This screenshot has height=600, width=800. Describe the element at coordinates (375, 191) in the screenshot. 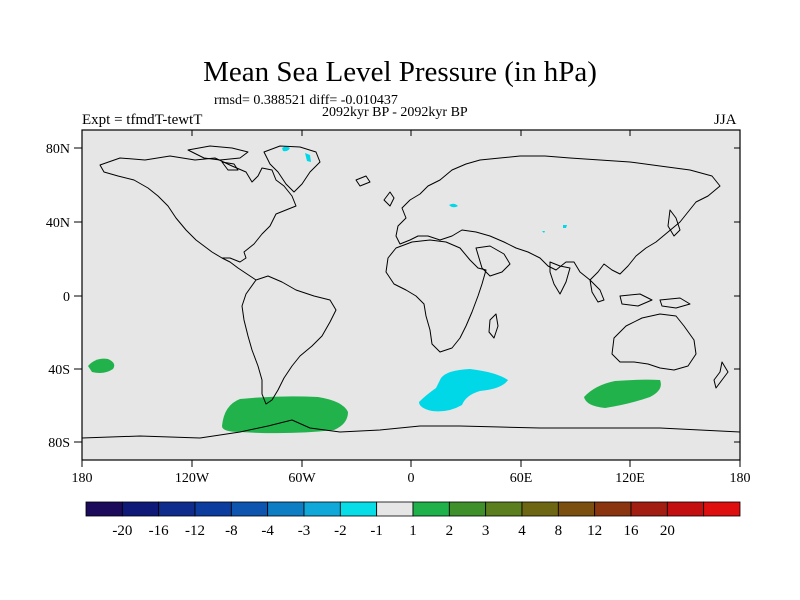

I see `coastline-uk-iceland` at that location.